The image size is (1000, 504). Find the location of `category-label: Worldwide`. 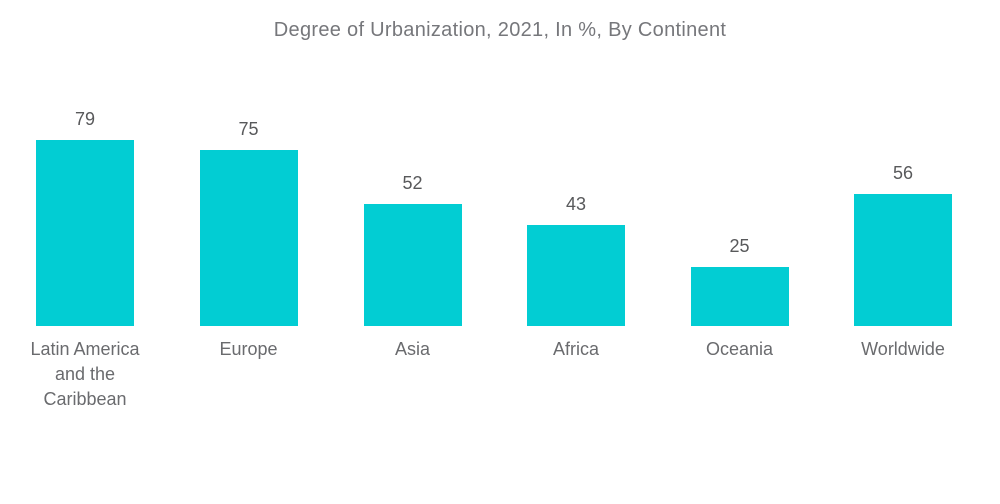

category-label: Worldwide is located at coordinates (903, 349).